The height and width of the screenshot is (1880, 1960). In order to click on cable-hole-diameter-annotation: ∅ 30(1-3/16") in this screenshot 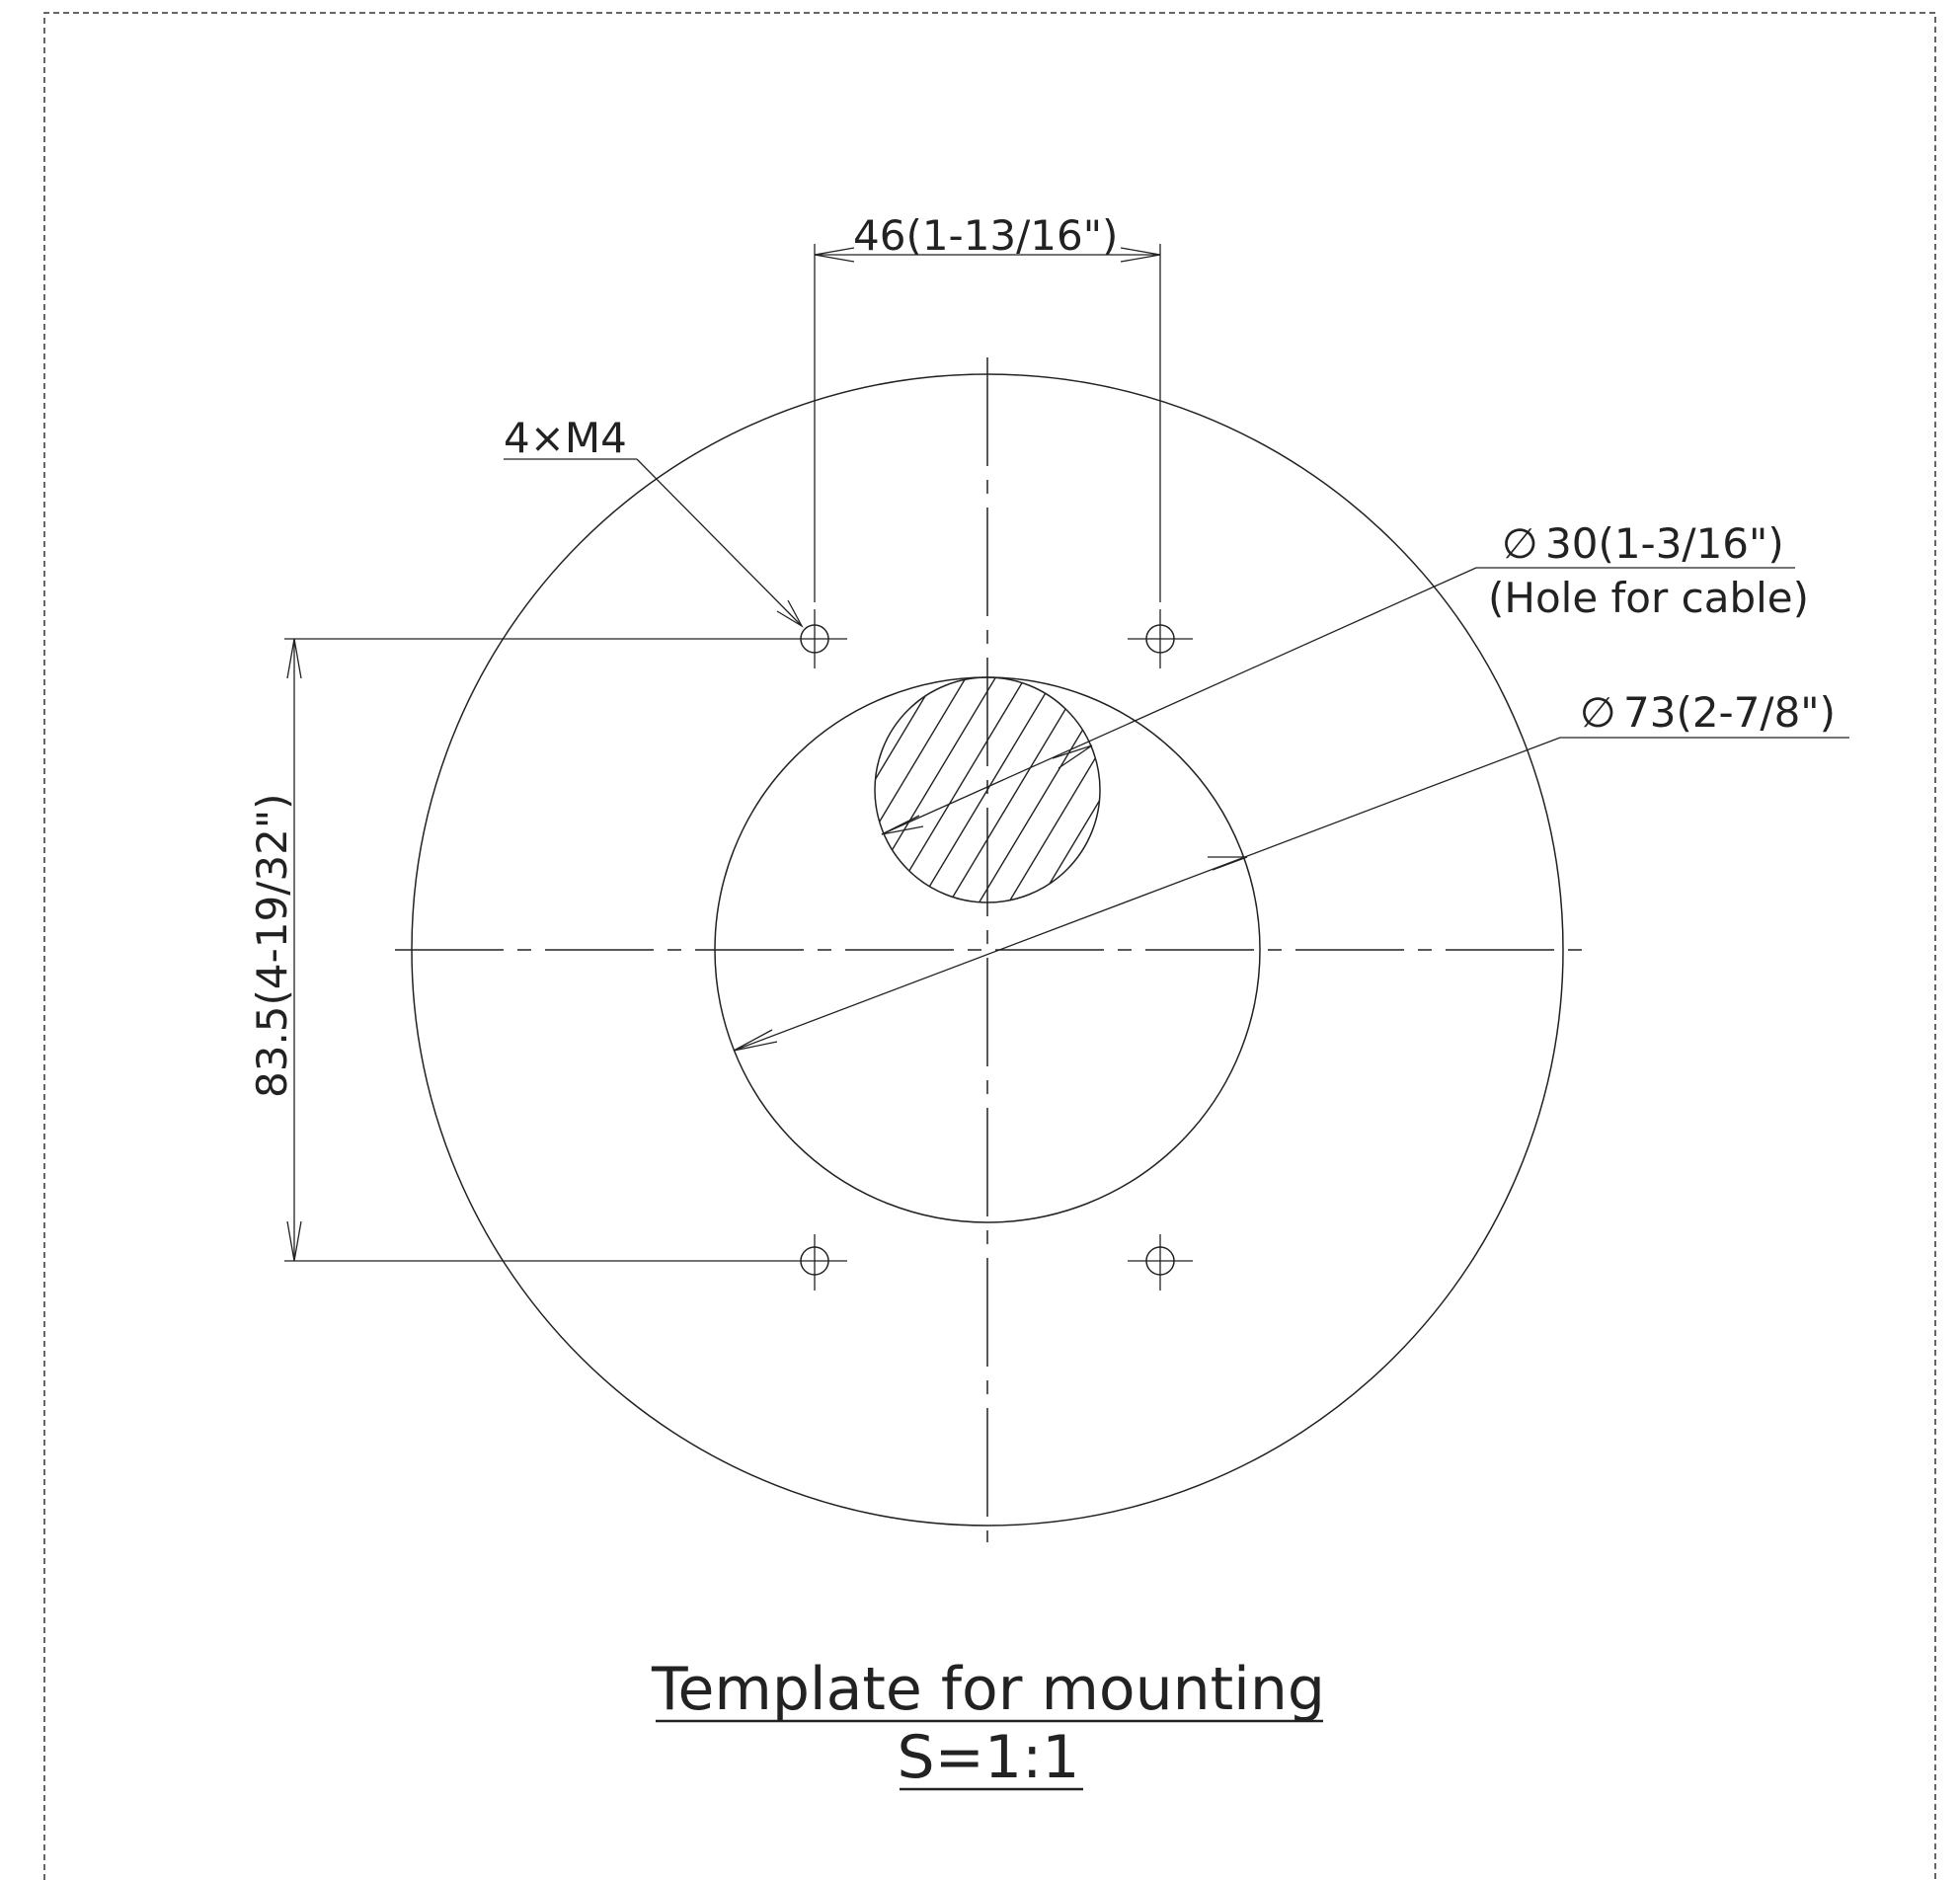, I will do `click(1643, 543)`.